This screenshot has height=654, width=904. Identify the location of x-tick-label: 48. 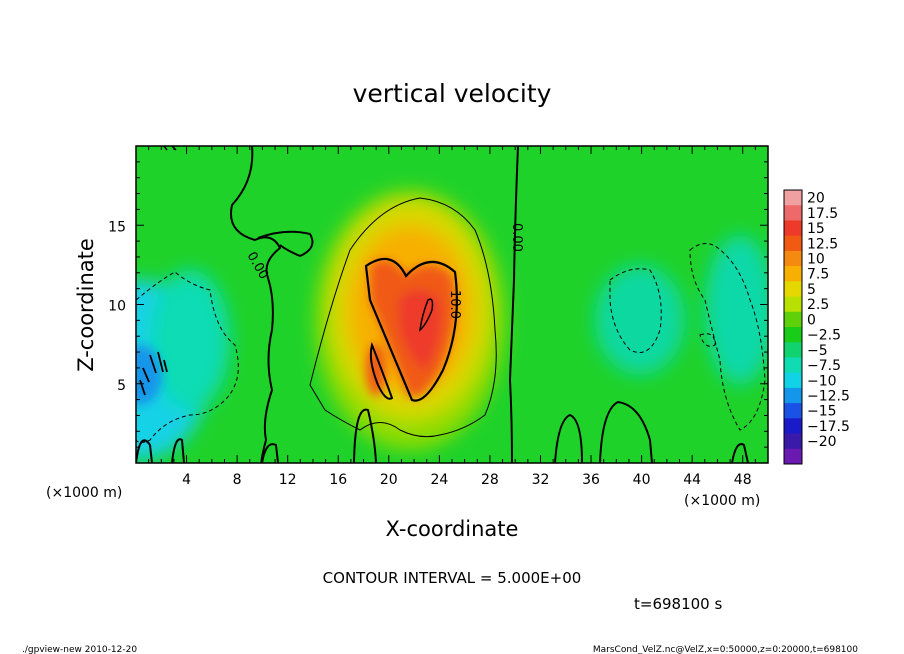
(743, 480).